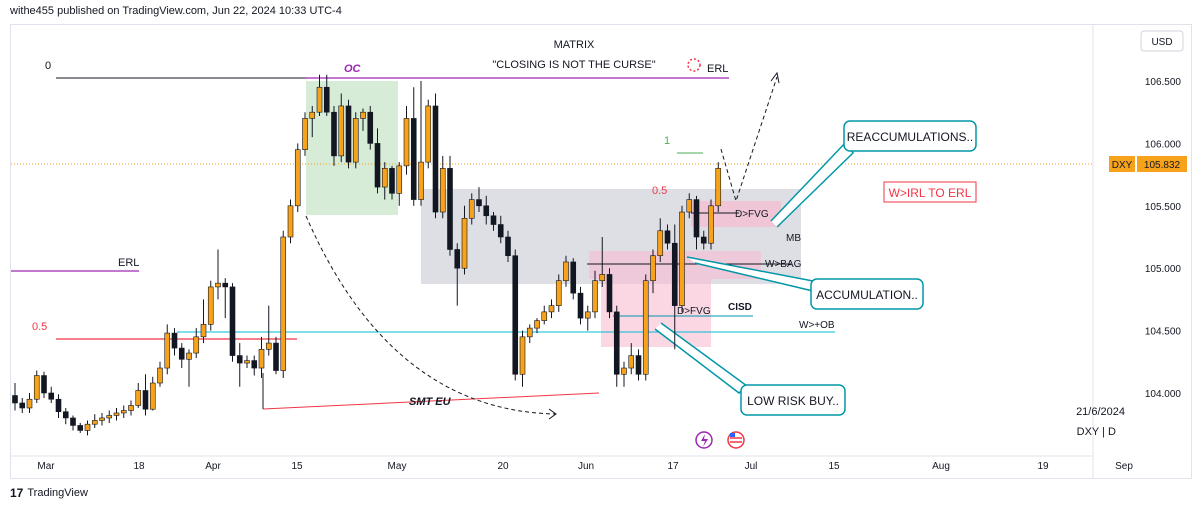  What do you see at coordinates (694, 311) in the screenshot?
I see `fvg-lower-label: D>FVG` at bounding box center [694, 311].